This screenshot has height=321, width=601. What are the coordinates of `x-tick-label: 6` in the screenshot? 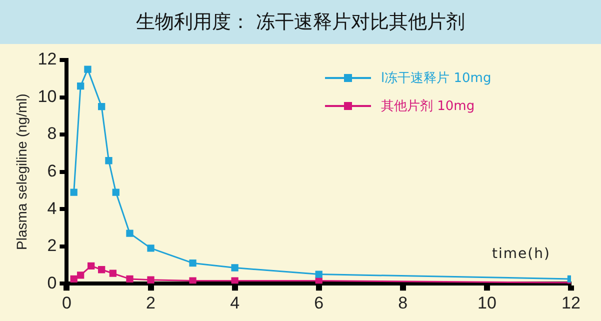 It's located at (319, 302).